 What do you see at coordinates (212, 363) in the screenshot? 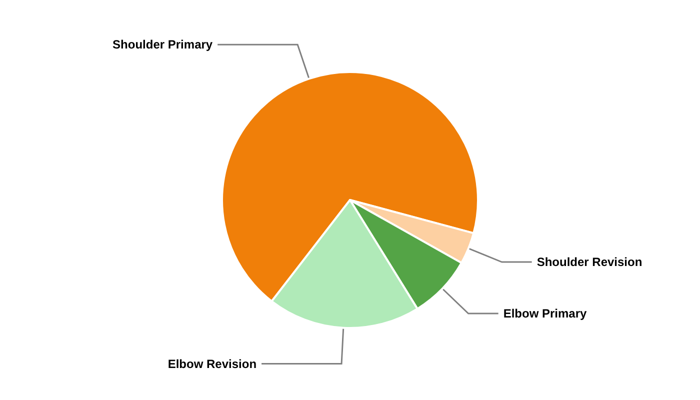
I see `slice-label: Elbow Revision` at bounding box center [212, 363].